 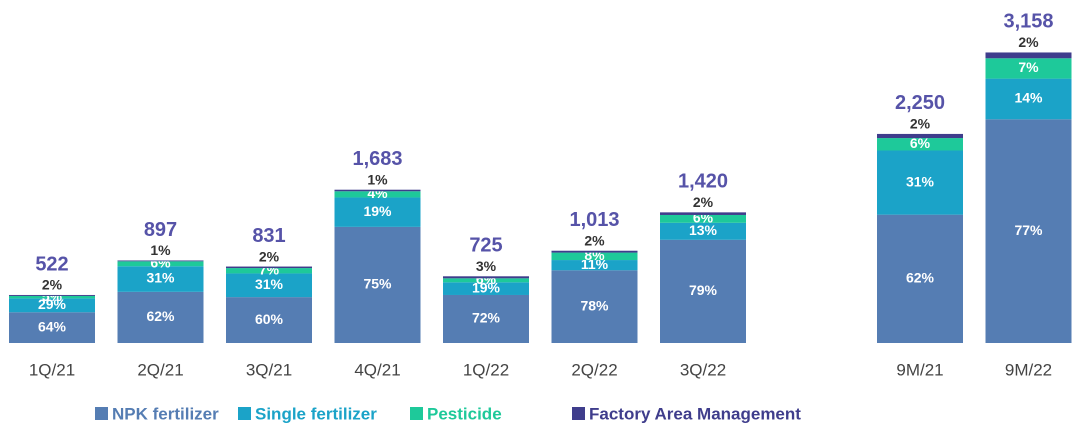 What do you see at coordinates (377, 369) in the screenshot?
I see `x-tick-label: 4Q/21` at bounding box center [377, 369].